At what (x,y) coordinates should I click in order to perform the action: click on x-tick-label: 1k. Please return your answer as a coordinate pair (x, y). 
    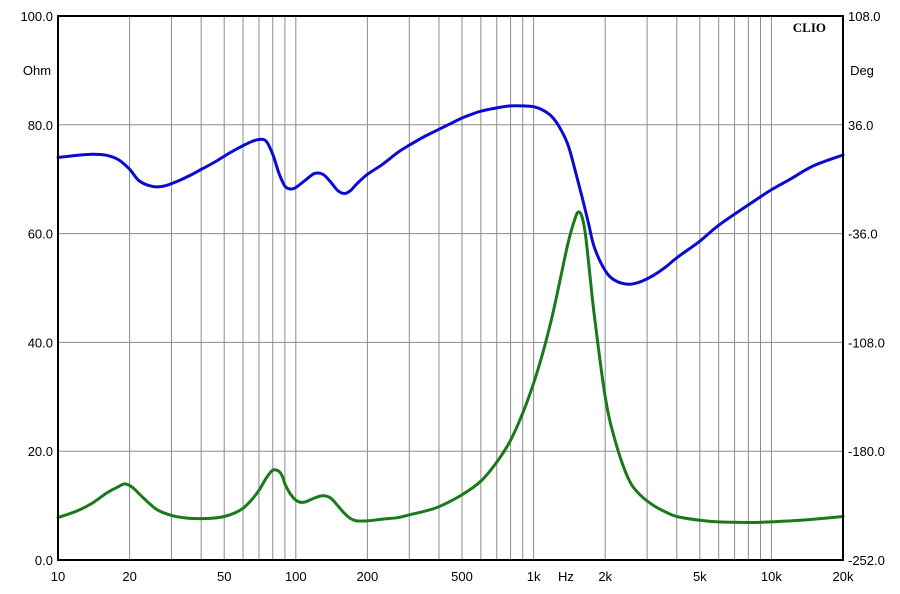
    Looking at the image, I should click on (534, 576).